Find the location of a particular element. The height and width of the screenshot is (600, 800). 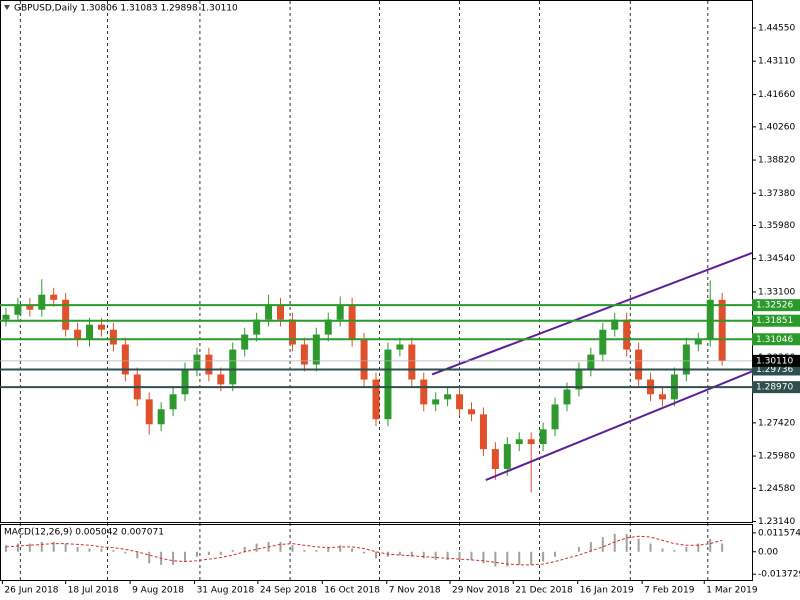

y-tick-label: 0.011574 is located at coordinates (779, 533).